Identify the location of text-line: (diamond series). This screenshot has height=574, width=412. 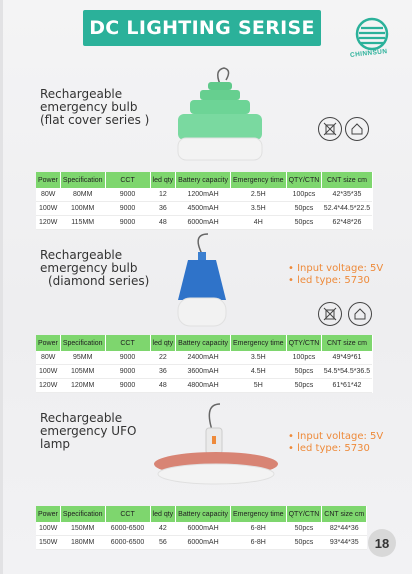
(99, 281).